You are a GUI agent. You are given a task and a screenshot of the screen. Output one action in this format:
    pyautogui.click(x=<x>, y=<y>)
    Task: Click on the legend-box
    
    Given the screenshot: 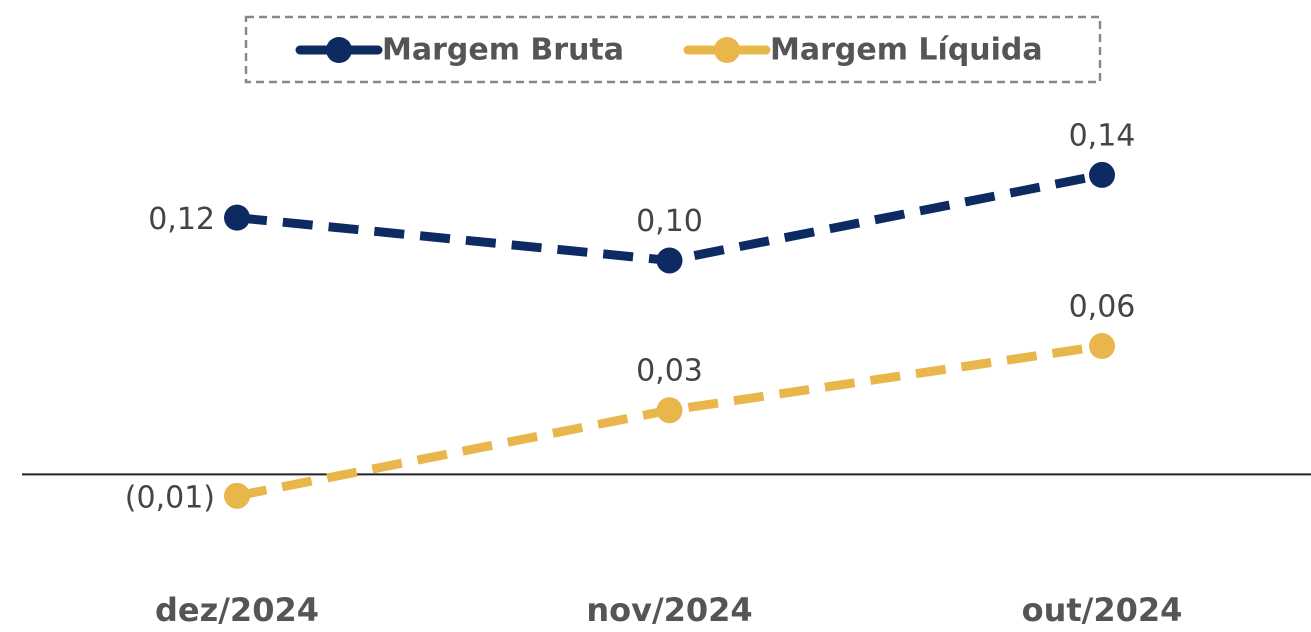 What is the action you would take?
    pyautogui.click(x=673, y=49)
    